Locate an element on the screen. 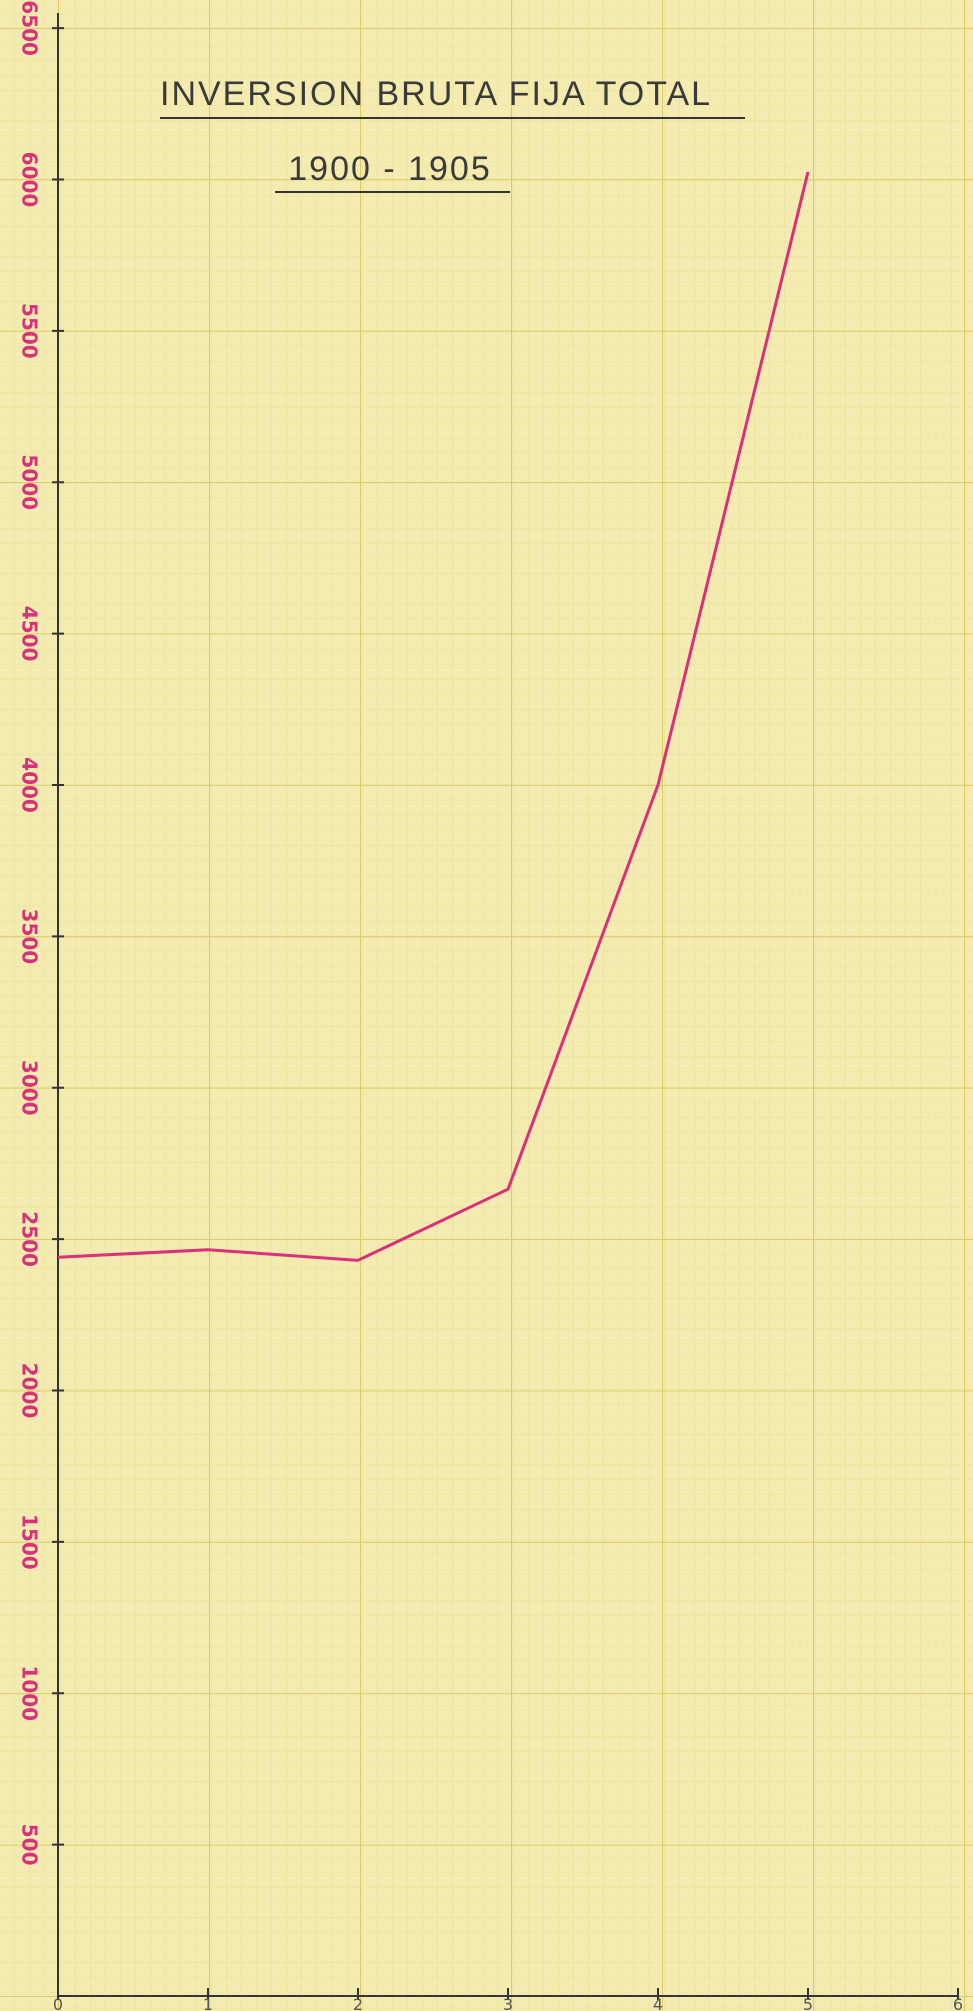 The width and height of the screenshot is (973, 2011). y-tick-label: 3500 is located at coordinates (30, 937).